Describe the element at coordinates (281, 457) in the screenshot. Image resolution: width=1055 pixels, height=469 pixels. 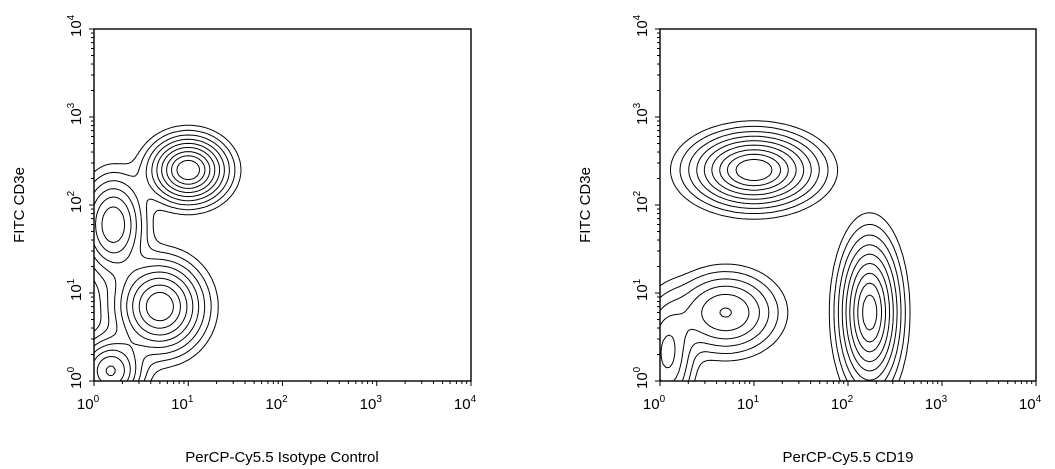
I see `x-axis-title: PerCP-Cy5.5 Isotype Control` at that location.